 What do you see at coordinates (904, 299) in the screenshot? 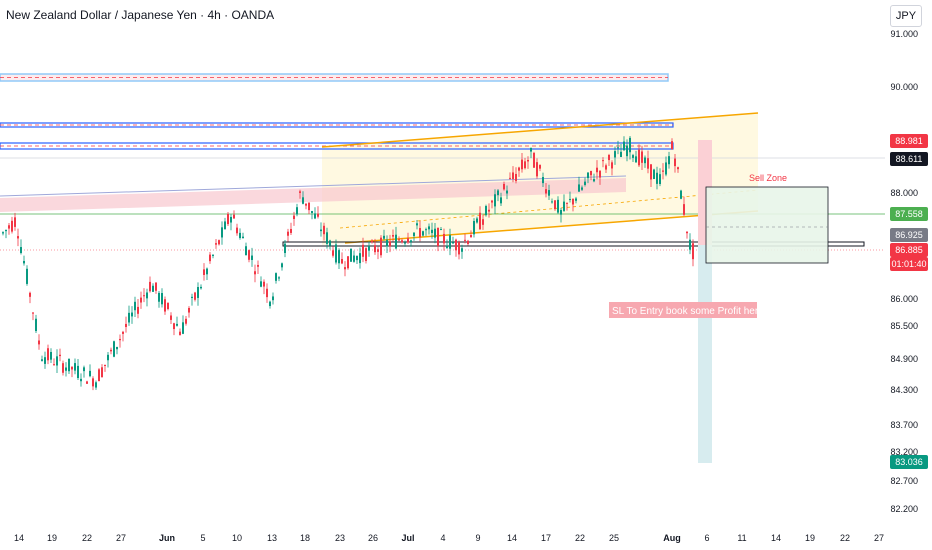
I see `y-tick-label: 86.000` at bounding box center [904, 299].